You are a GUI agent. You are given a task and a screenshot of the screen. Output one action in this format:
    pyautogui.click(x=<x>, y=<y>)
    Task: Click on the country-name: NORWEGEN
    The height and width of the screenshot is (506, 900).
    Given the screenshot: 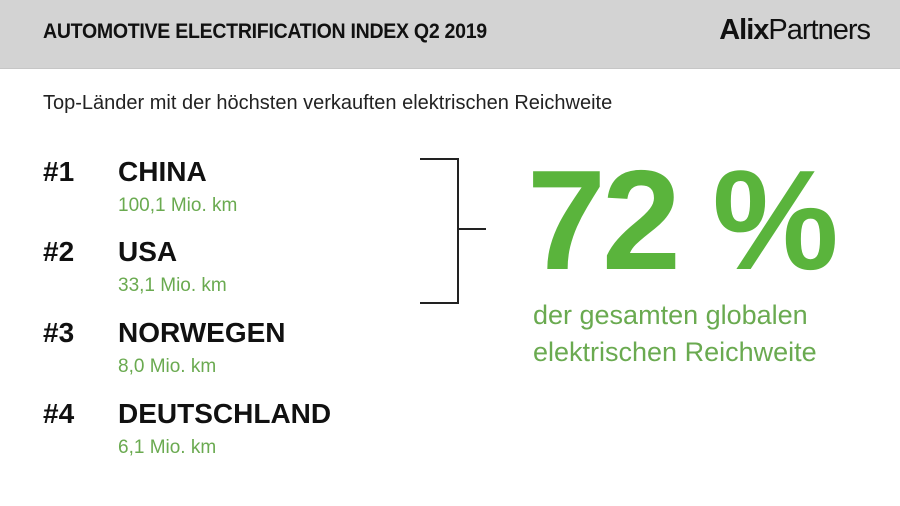 What is the action you would take?
    pyautogui.click(x=202, y=332)
    